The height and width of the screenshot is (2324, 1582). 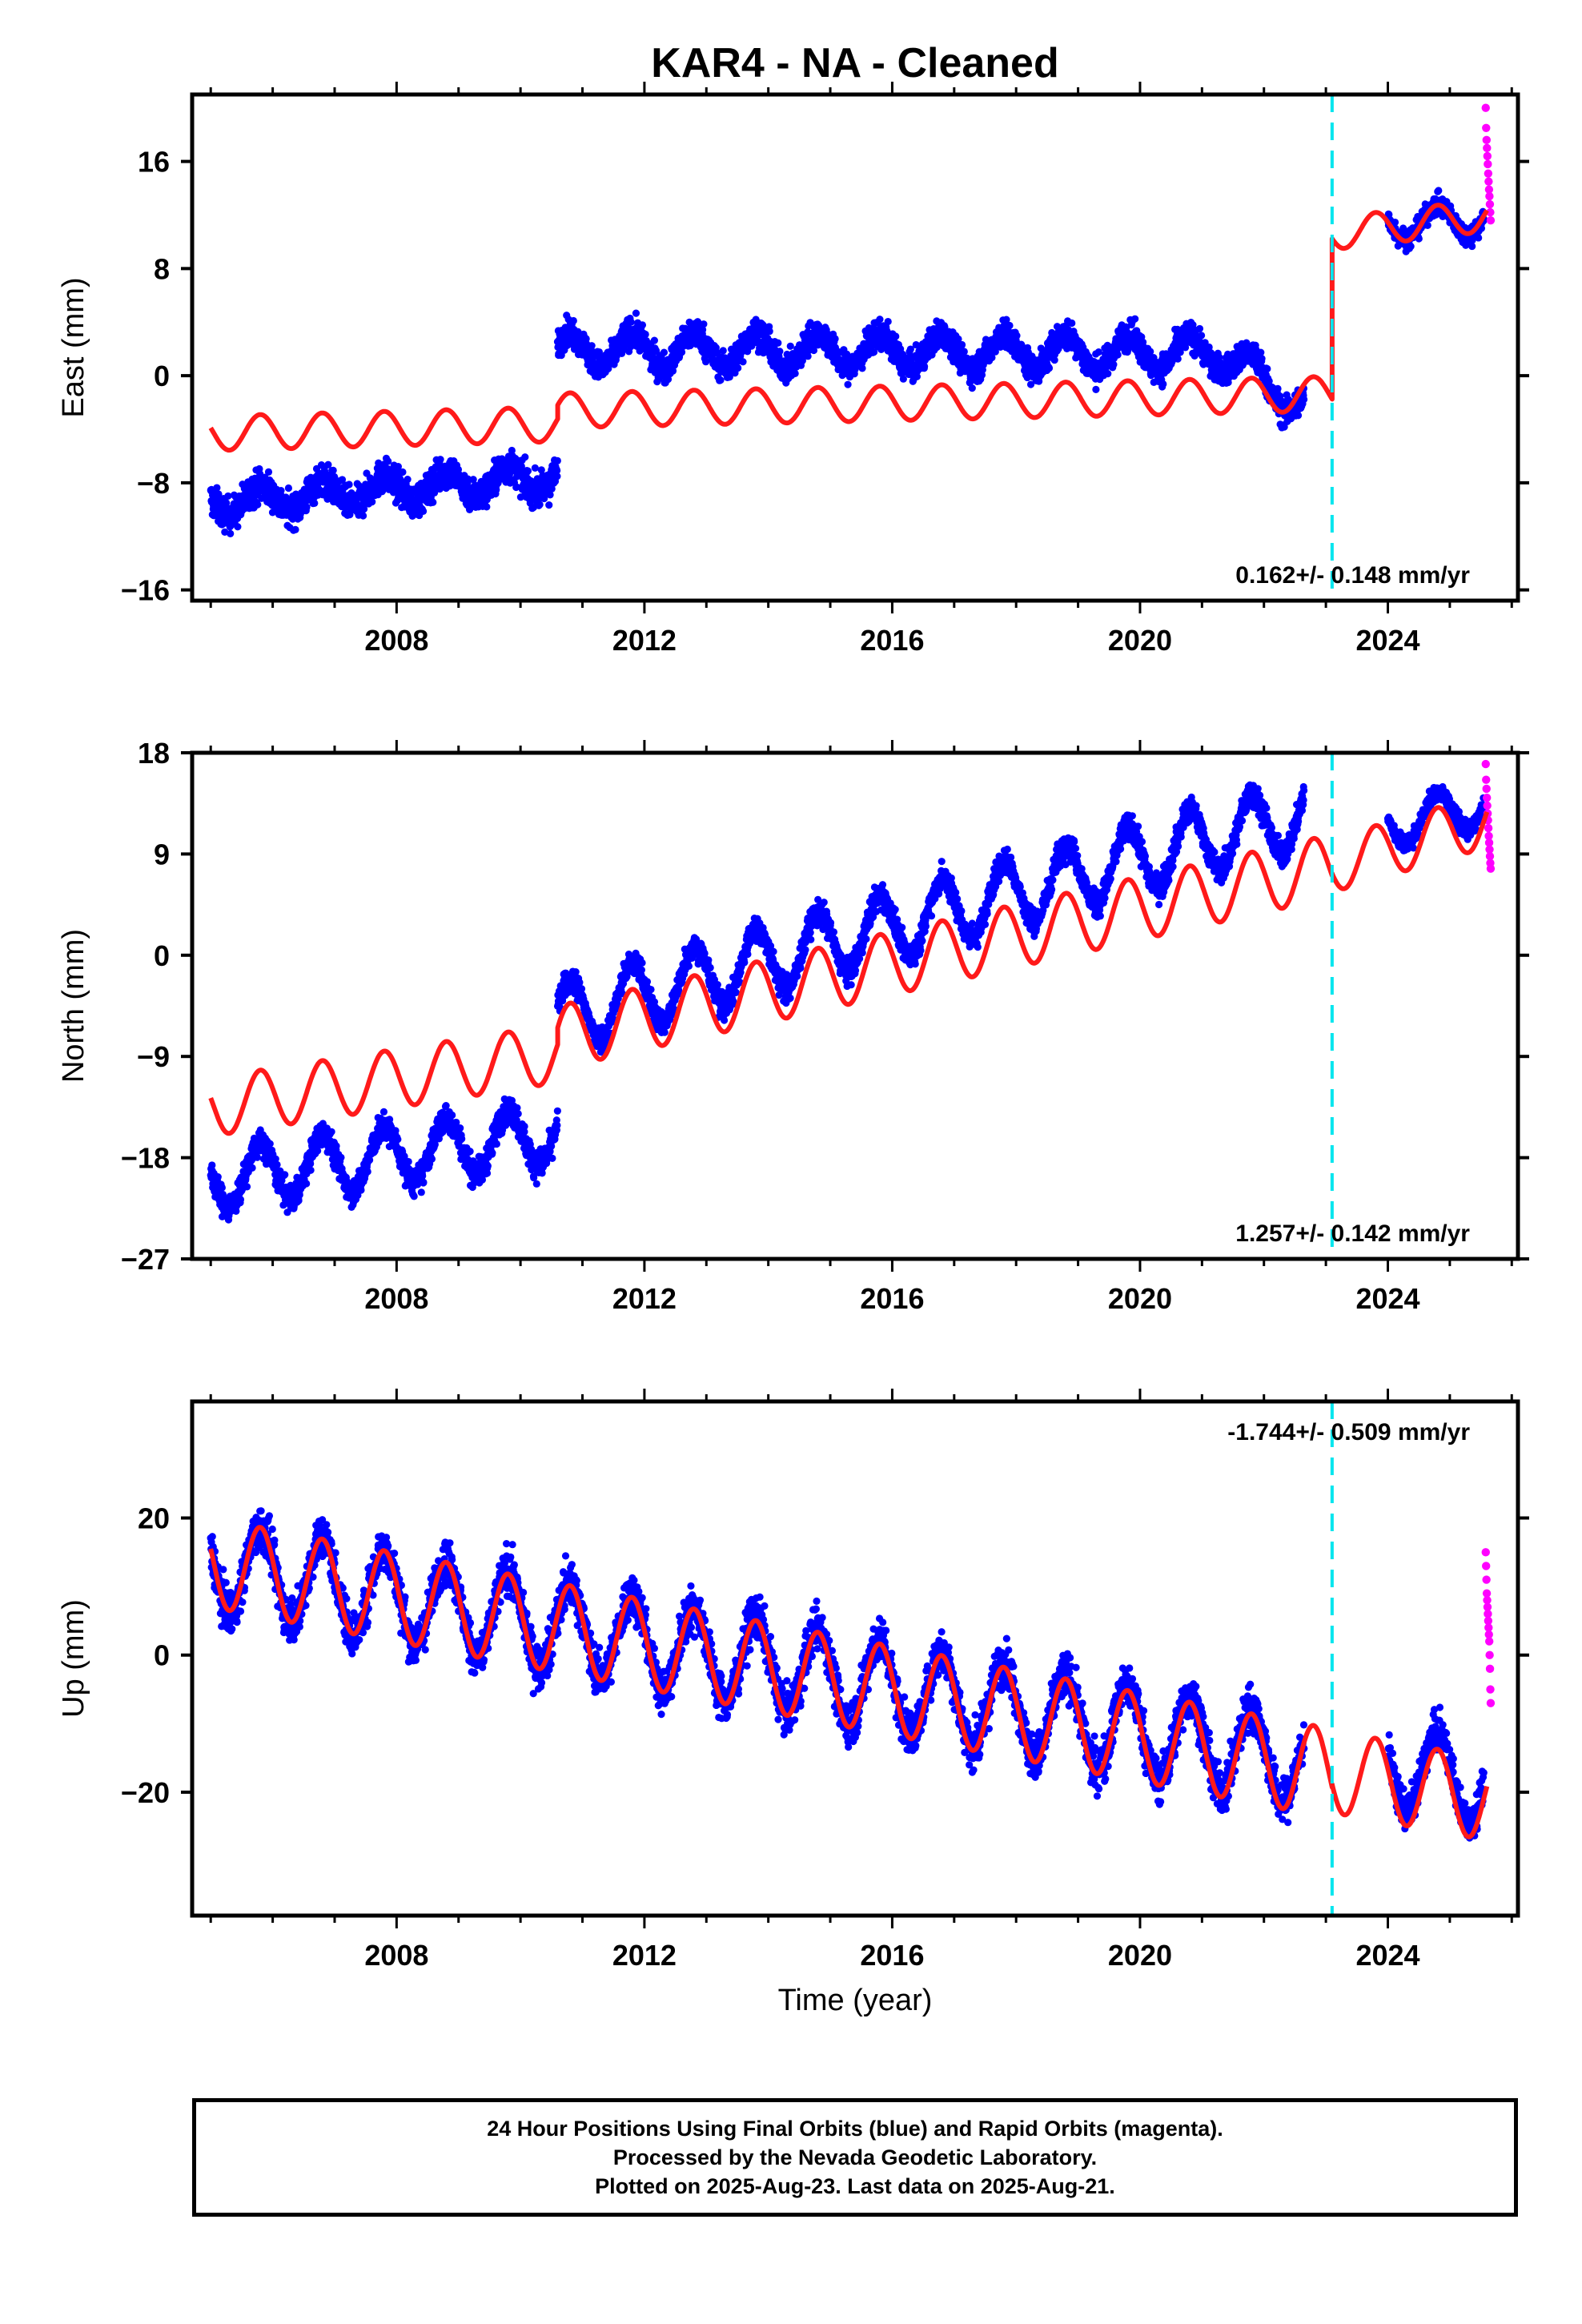 What do you see at coordinates (145, 590) in the screenshot?
I see `y-tick-label: −16` at bounding box center [145, 590].